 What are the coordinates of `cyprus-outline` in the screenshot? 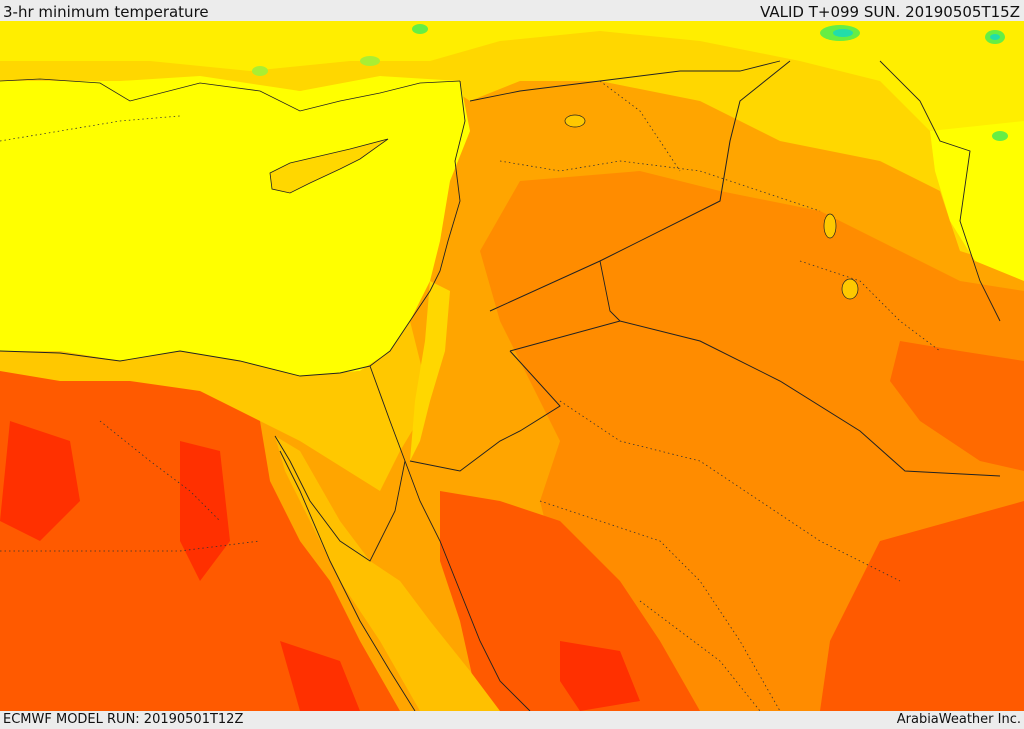 It's located at (329, 166).